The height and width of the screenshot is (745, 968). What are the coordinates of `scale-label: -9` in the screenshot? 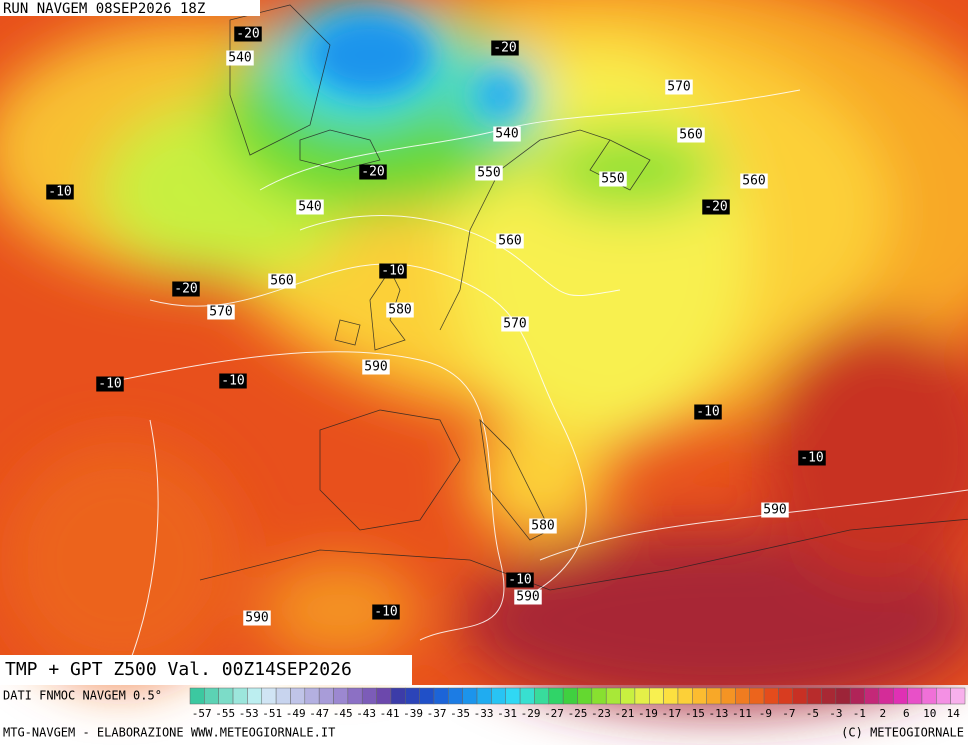 It's located at (765, 713).